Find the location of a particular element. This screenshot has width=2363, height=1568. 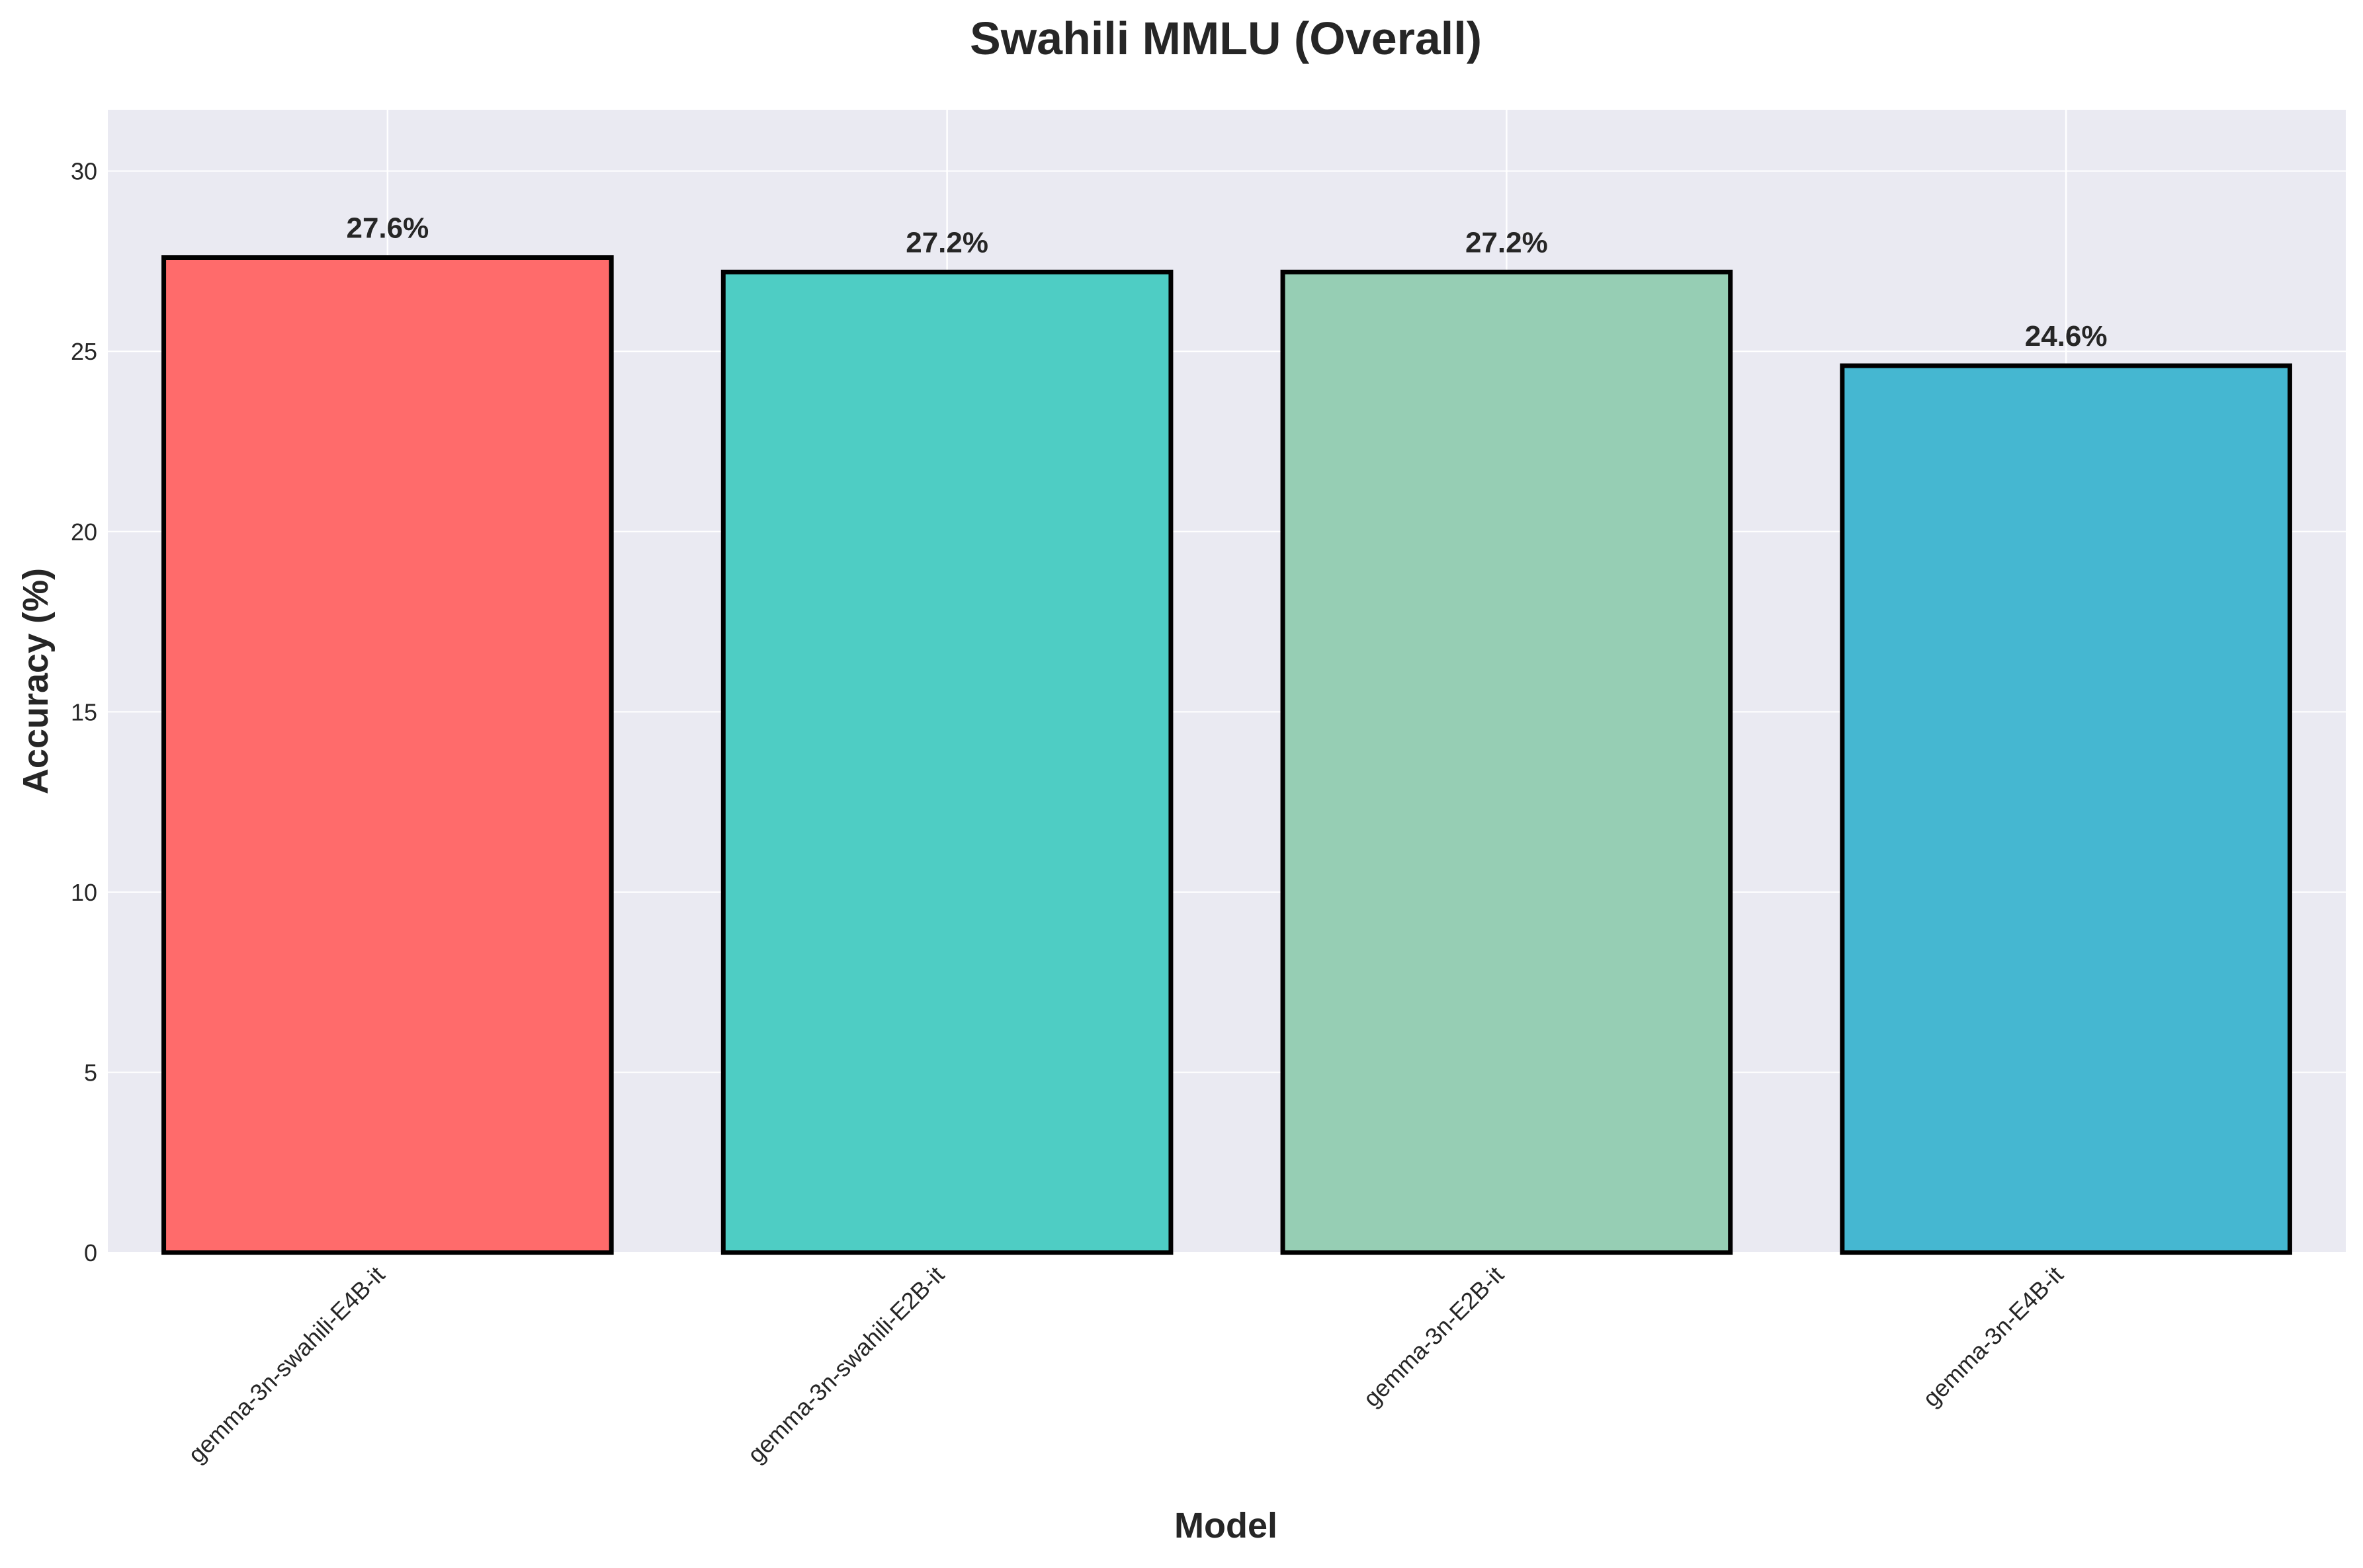

y-tick-label: 5 is located at coordinates (90, 1072).